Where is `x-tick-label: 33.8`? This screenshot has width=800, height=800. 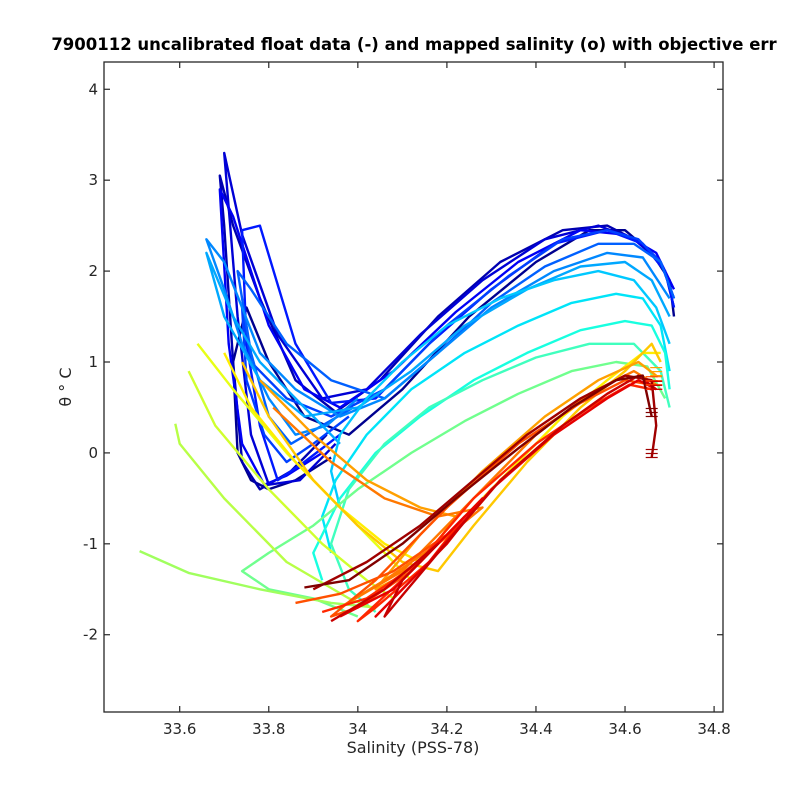
x-tick-label: 33.8 is located at coordinates (268, 729).